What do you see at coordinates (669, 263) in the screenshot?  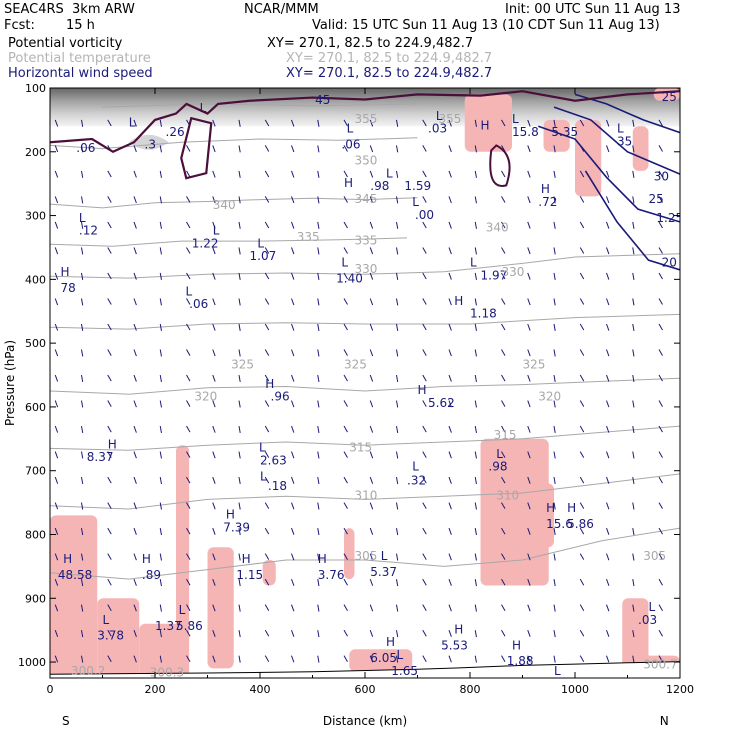 I see `contour-label: 20` at bounding box center [669, 263].